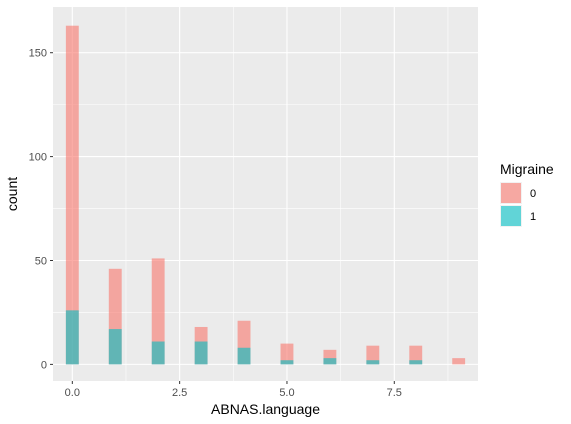 This screenshot has width=571, height=424. Describe the element at coordinates (12, 194) in the screenshot. I see `y-axis-title: count` at that location.